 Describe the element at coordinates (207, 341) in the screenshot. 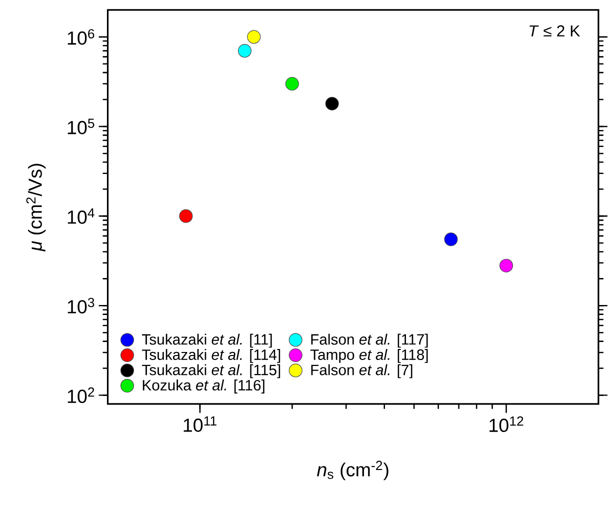

I see `legend-label: Tsukazaki et al. [11]` at that location.